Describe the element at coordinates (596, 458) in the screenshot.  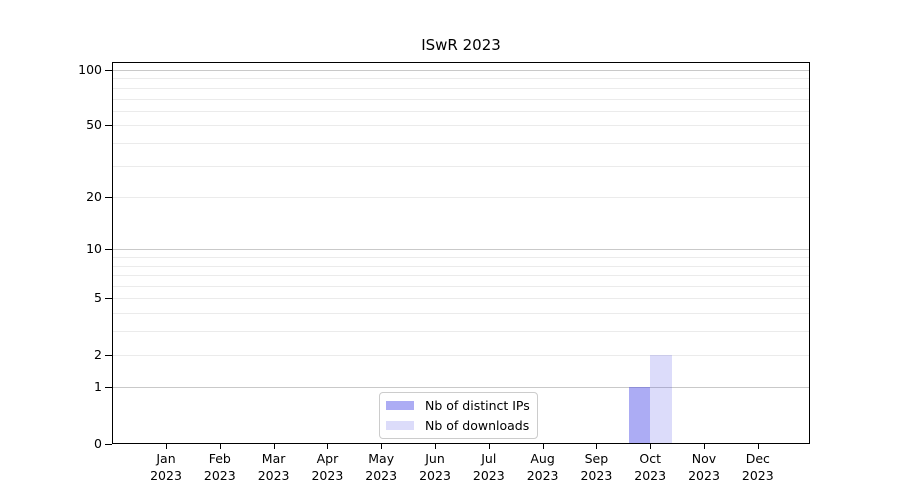
I see `x-tick-label-month: Sep` at that location.